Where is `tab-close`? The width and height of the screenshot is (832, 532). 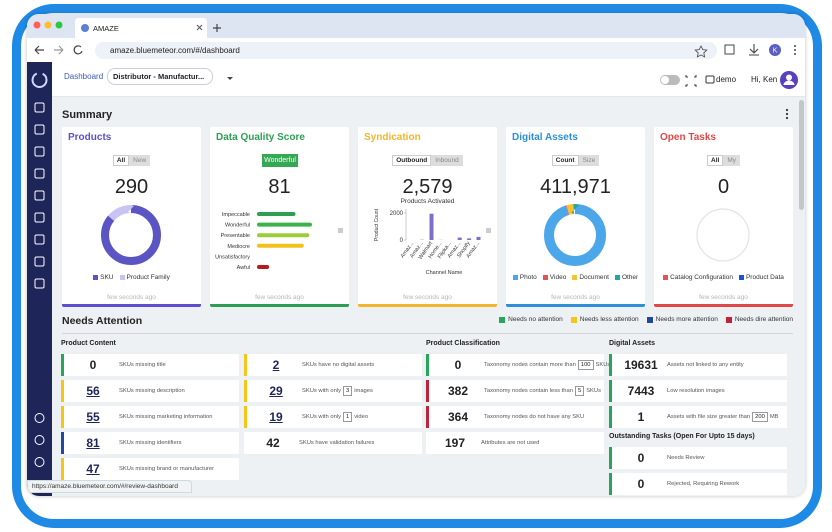 tab-close is located at coordinates (199, 27).